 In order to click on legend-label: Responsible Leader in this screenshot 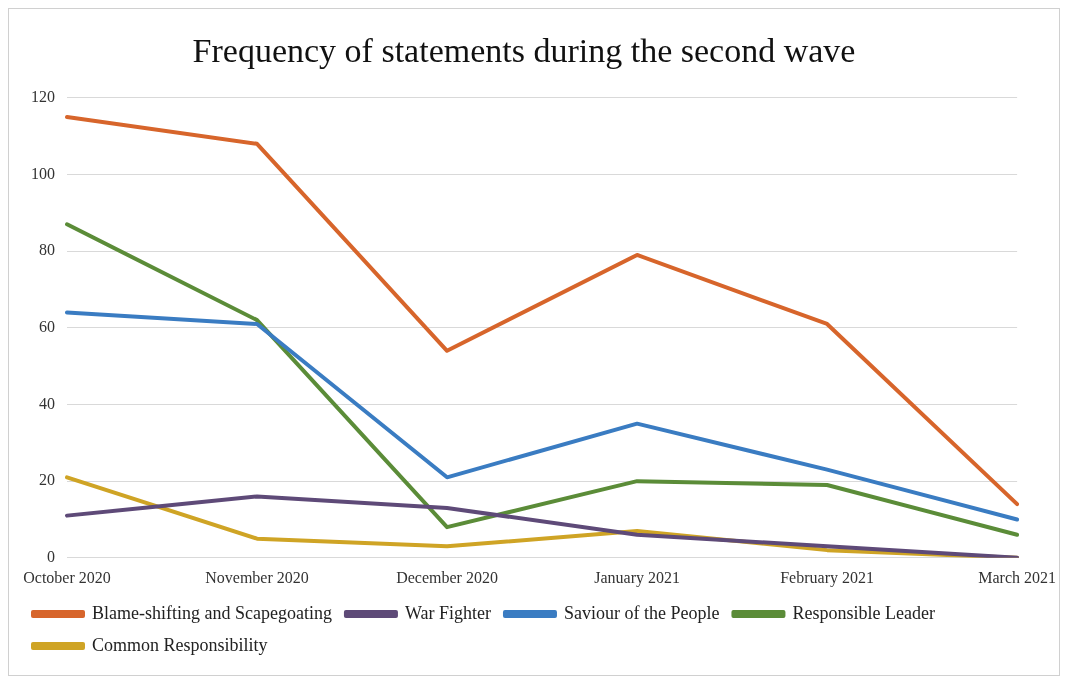, I will do `click(863, 612)`.